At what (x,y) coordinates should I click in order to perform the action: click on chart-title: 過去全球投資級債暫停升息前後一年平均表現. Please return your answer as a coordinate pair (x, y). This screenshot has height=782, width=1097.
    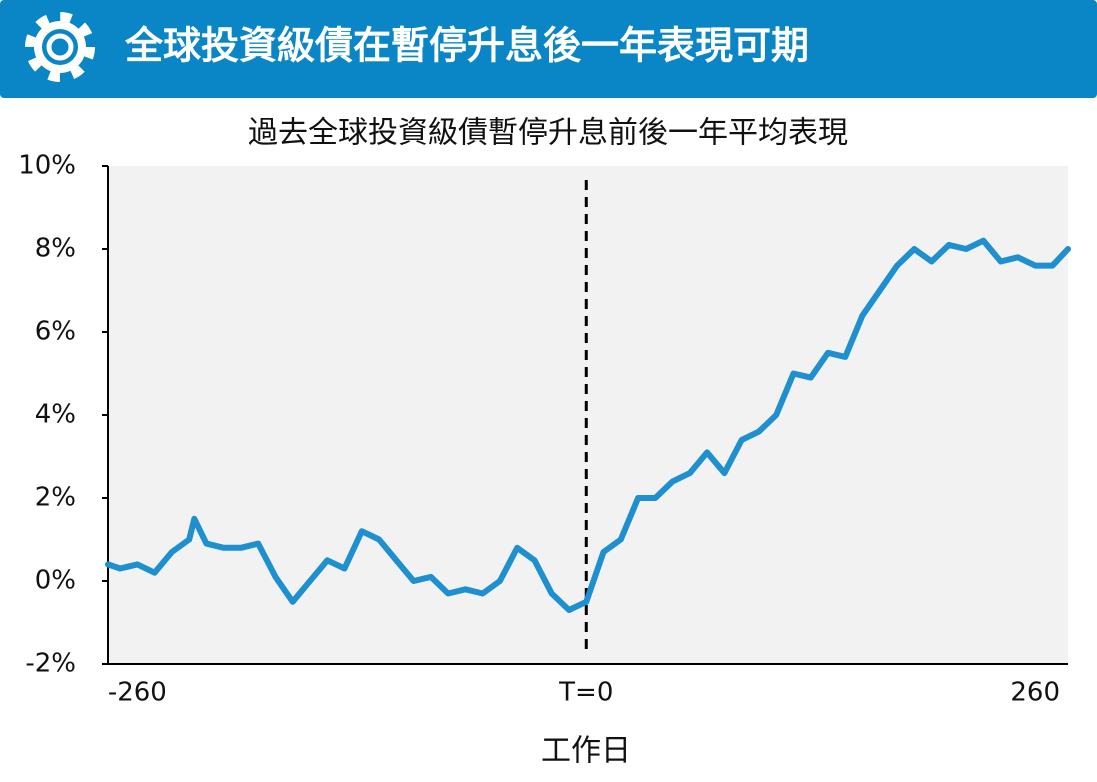
    Looking at the image, I should click on (548, 133).